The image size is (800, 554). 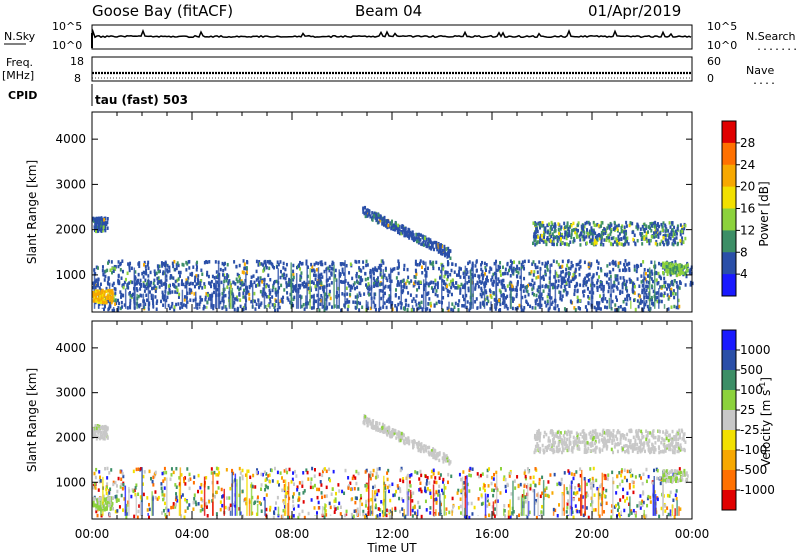 What do you see at coordinates (714, 61) in the screenshot?
I see `nave-right-tick-top: 60` at bounding box center [714, 61].